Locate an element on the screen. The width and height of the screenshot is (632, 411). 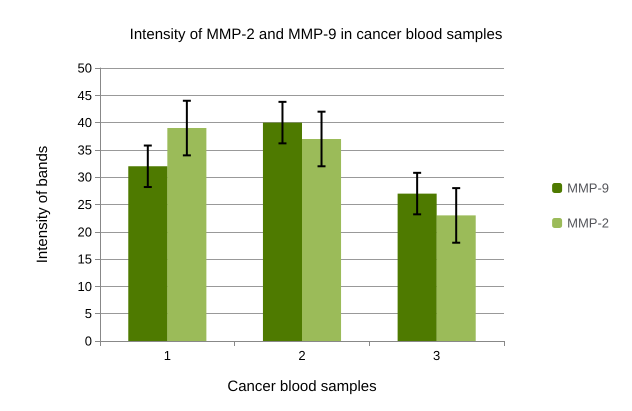
x-axis-title: Cancer blood samples is located at coordinates (302, 386).